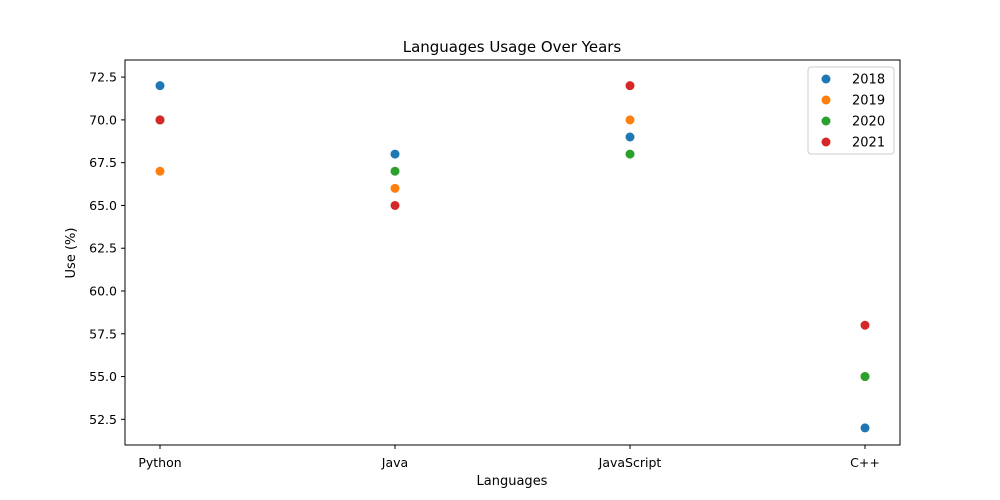  I want to click on point-2018-javascript, so click(630, 137).